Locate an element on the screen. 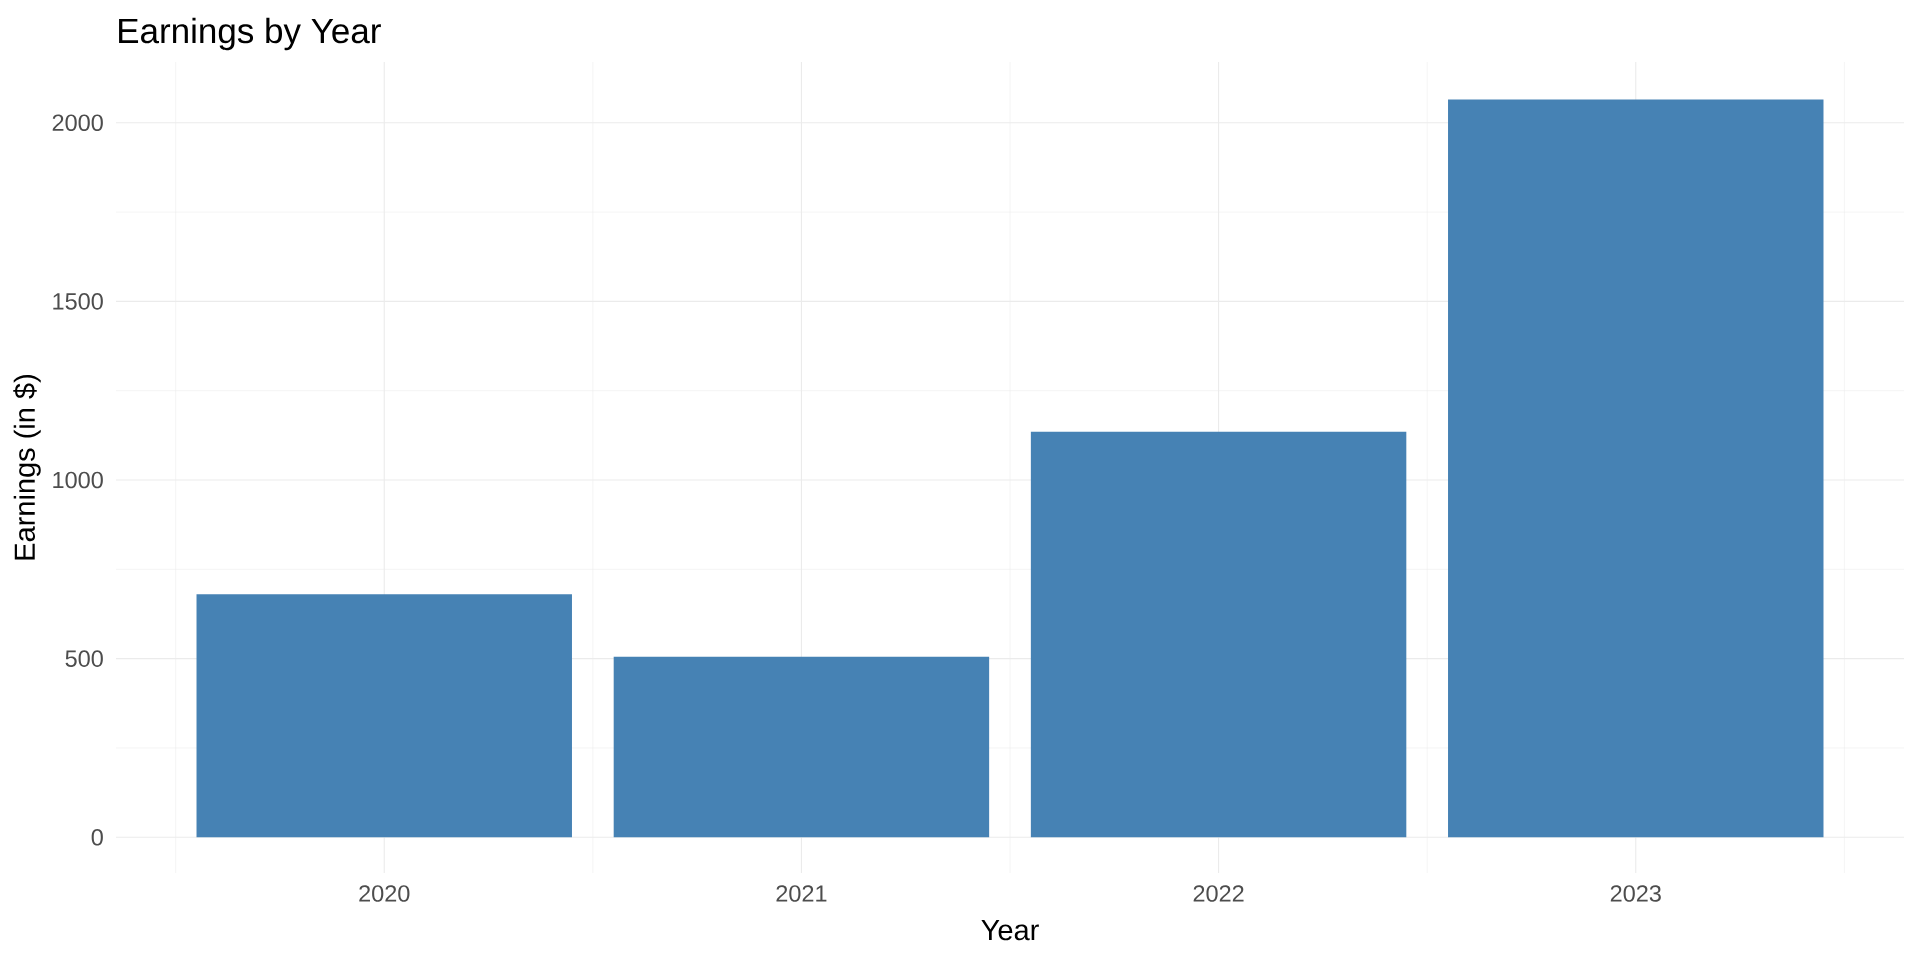 The image size is (1920, 960). x-tick-label: 2020 is located at coordinates (384, 893).